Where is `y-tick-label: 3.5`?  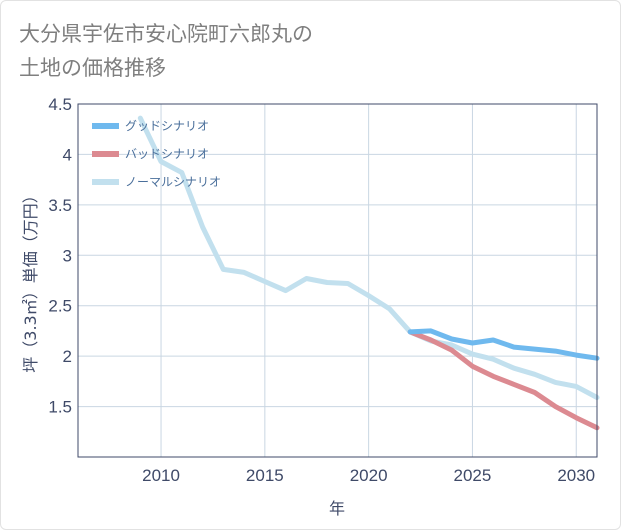 y-tick-label: 3.5 is located at coordinates (60, 205).